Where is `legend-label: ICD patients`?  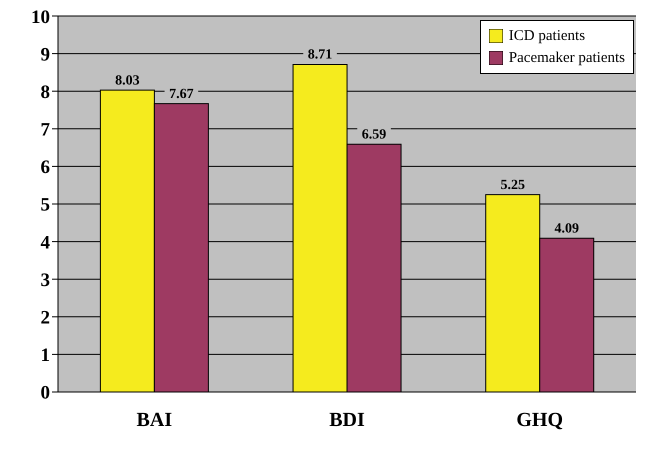 legend-label: ICD patients is located at coordinates (547, 36).